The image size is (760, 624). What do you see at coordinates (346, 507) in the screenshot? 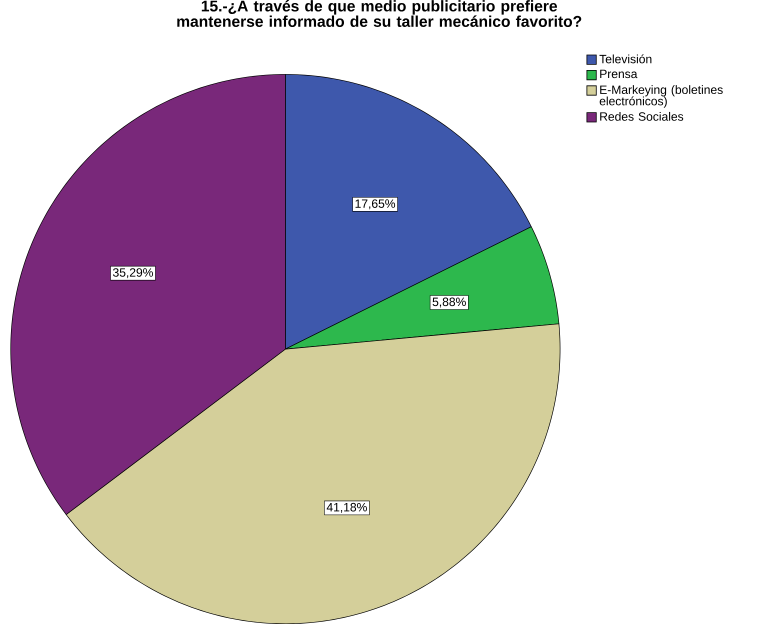
I see `data-label: 41,18%` at bounding box center [346, 507].